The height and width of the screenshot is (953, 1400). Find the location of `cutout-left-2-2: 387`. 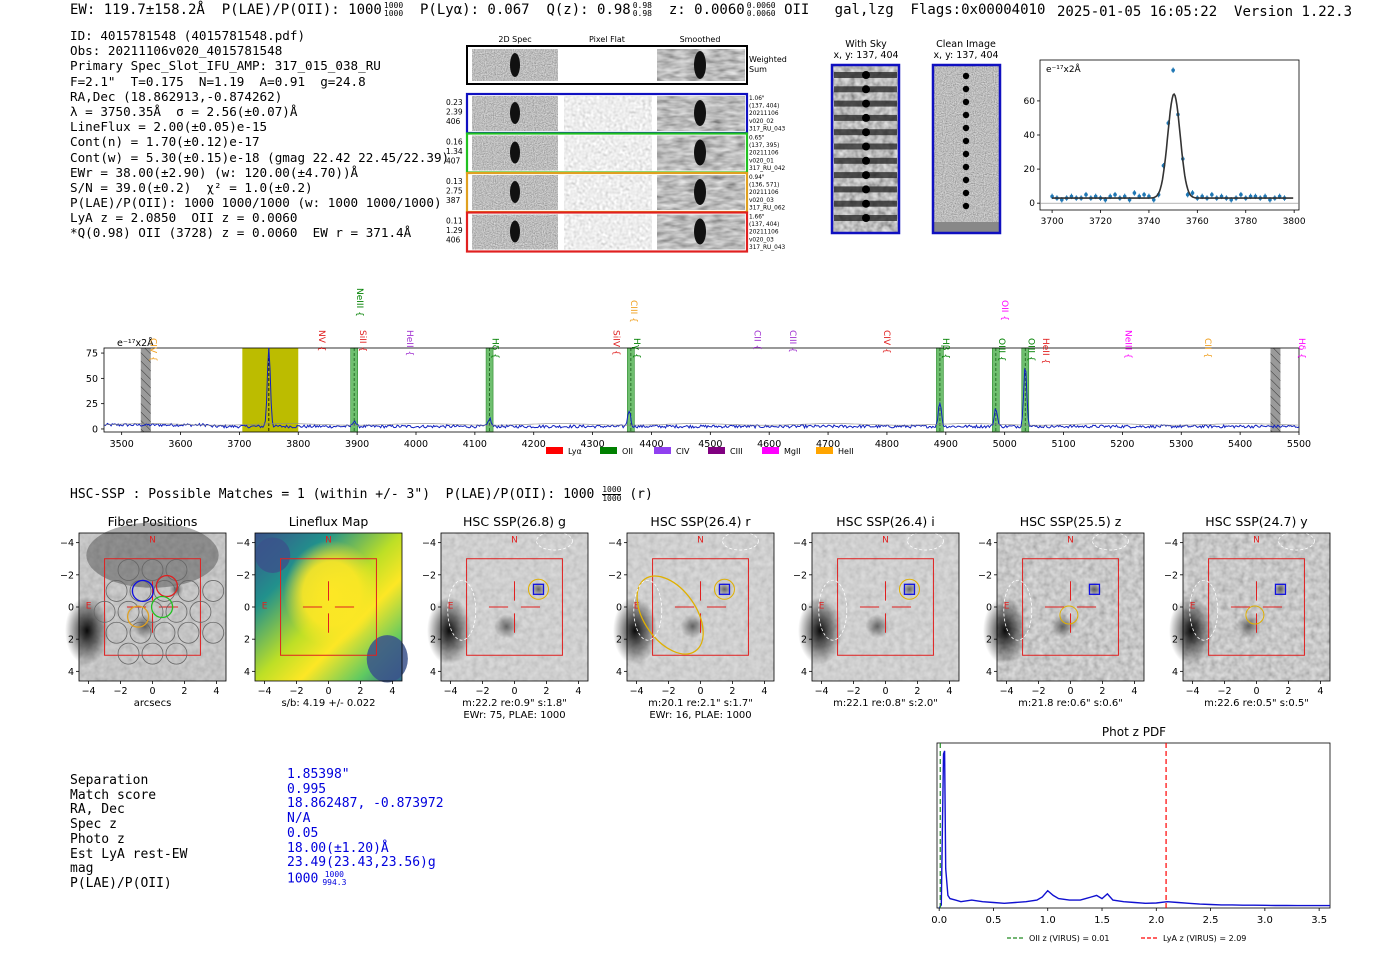

cutout-left-2-2: 387 is located at coordinates (453, 200).